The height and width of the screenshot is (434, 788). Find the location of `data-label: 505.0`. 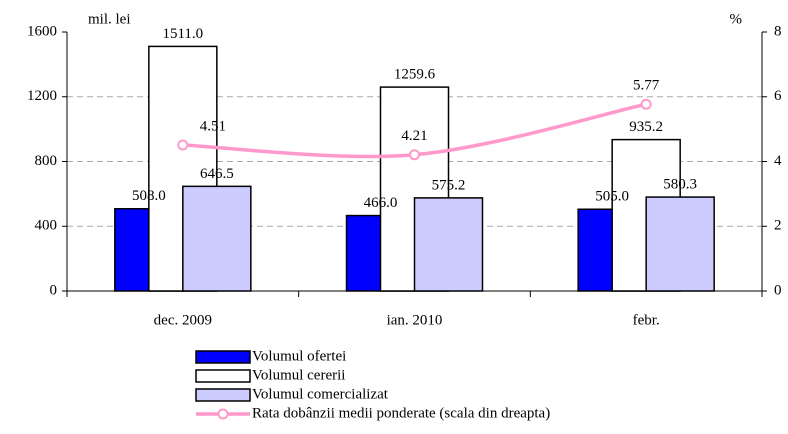

data-label: 505.0 is located at coordinates (612, 197).